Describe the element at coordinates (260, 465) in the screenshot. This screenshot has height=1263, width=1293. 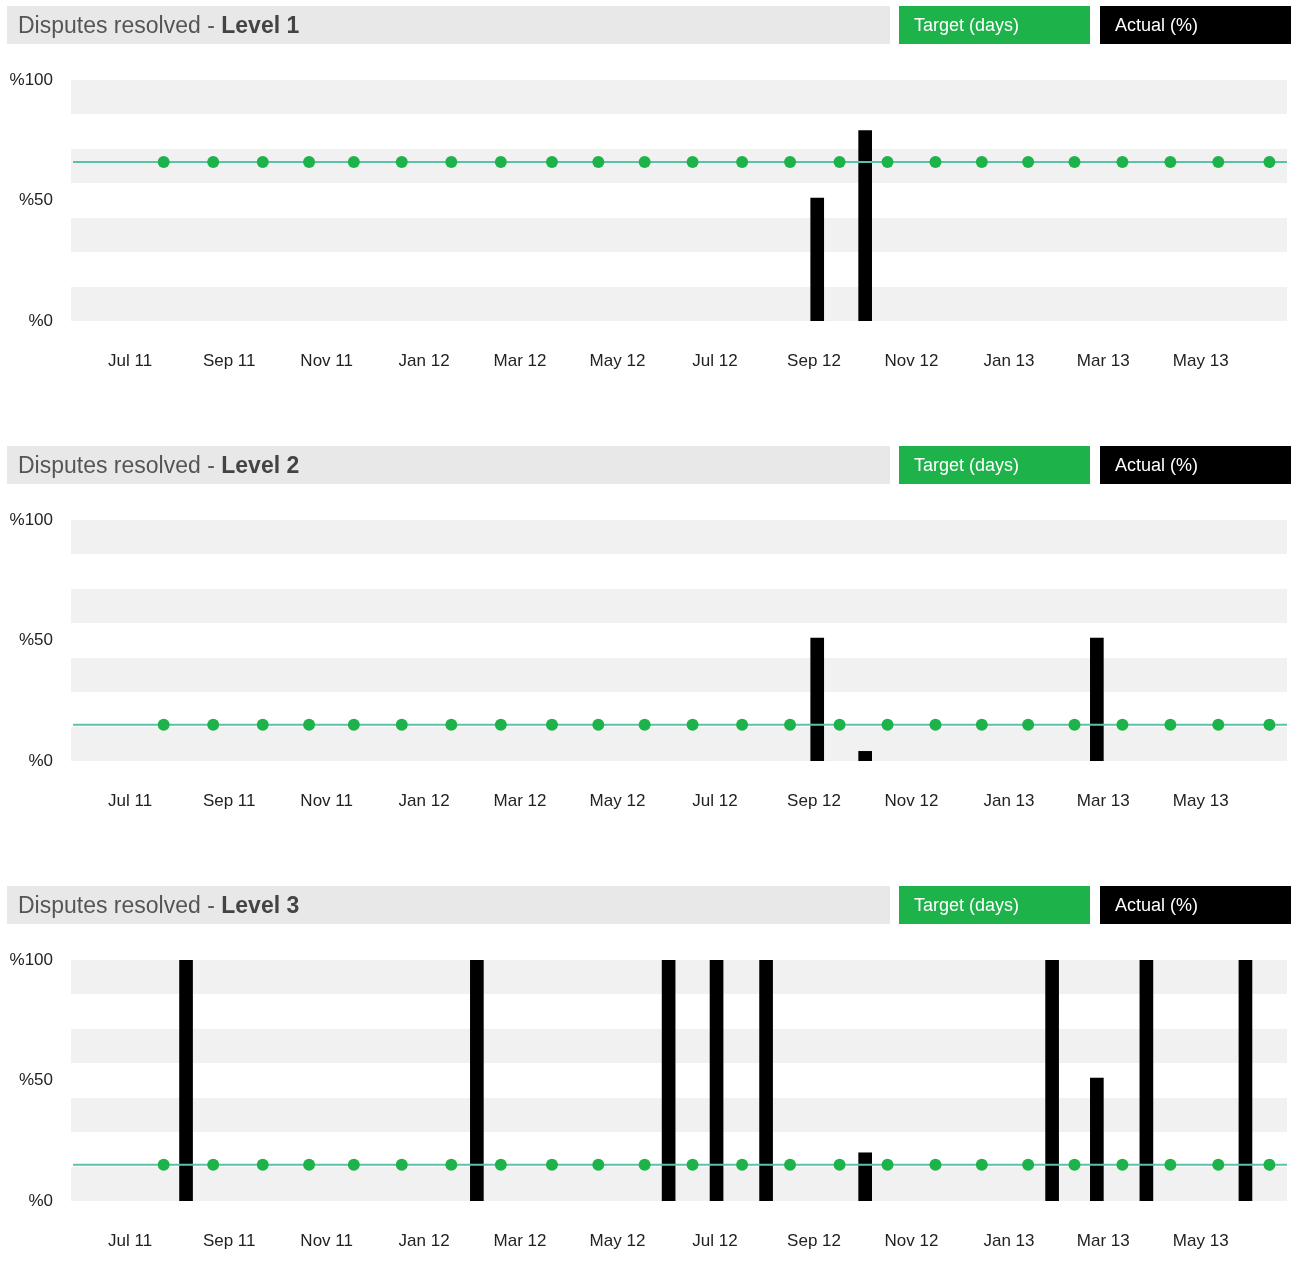
I see `chart-subtitle: Level 2` at that location.